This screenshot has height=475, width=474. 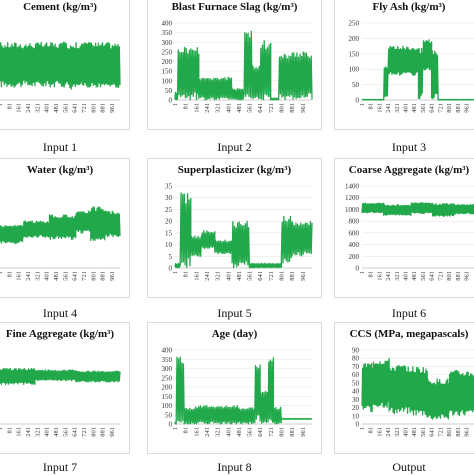 I want to click on y-tick-label: 60, so click(x=356, y=375).